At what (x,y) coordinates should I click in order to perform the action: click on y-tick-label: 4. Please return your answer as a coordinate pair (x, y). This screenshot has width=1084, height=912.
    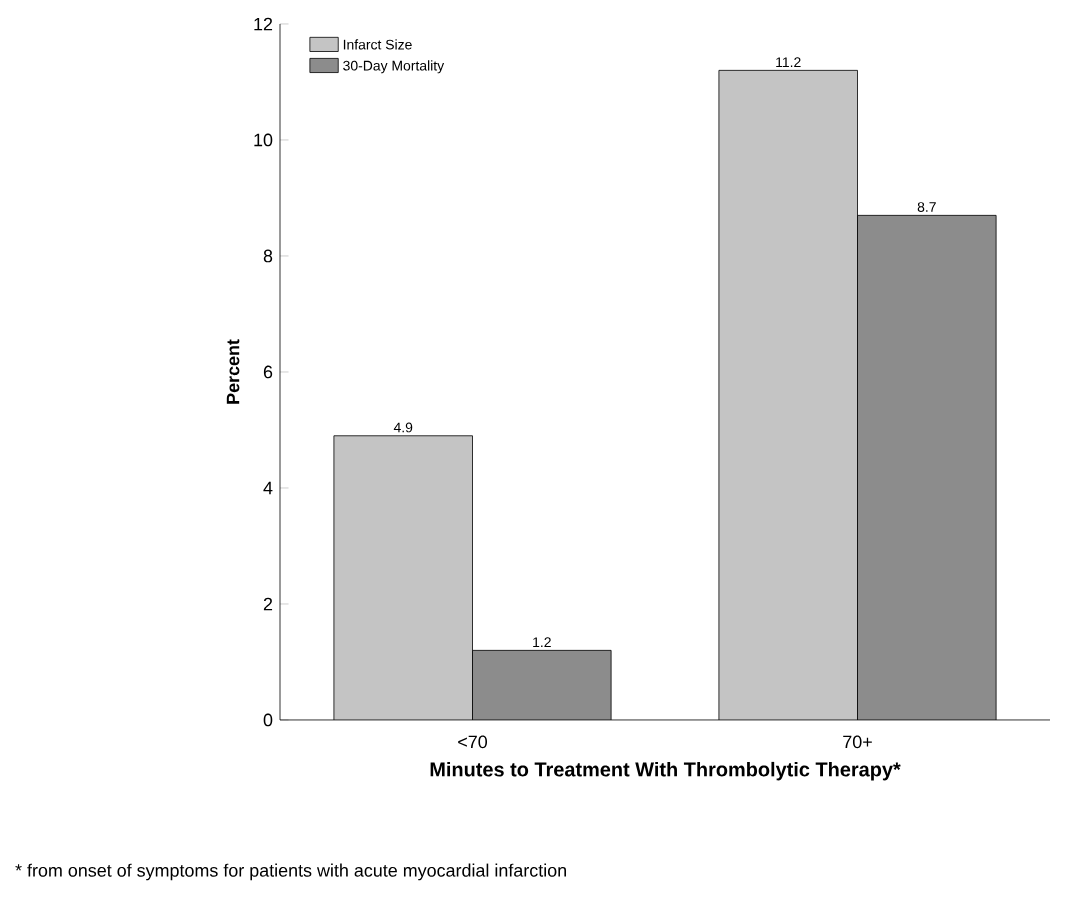
    Looking at the image, I should click on (268, 488).